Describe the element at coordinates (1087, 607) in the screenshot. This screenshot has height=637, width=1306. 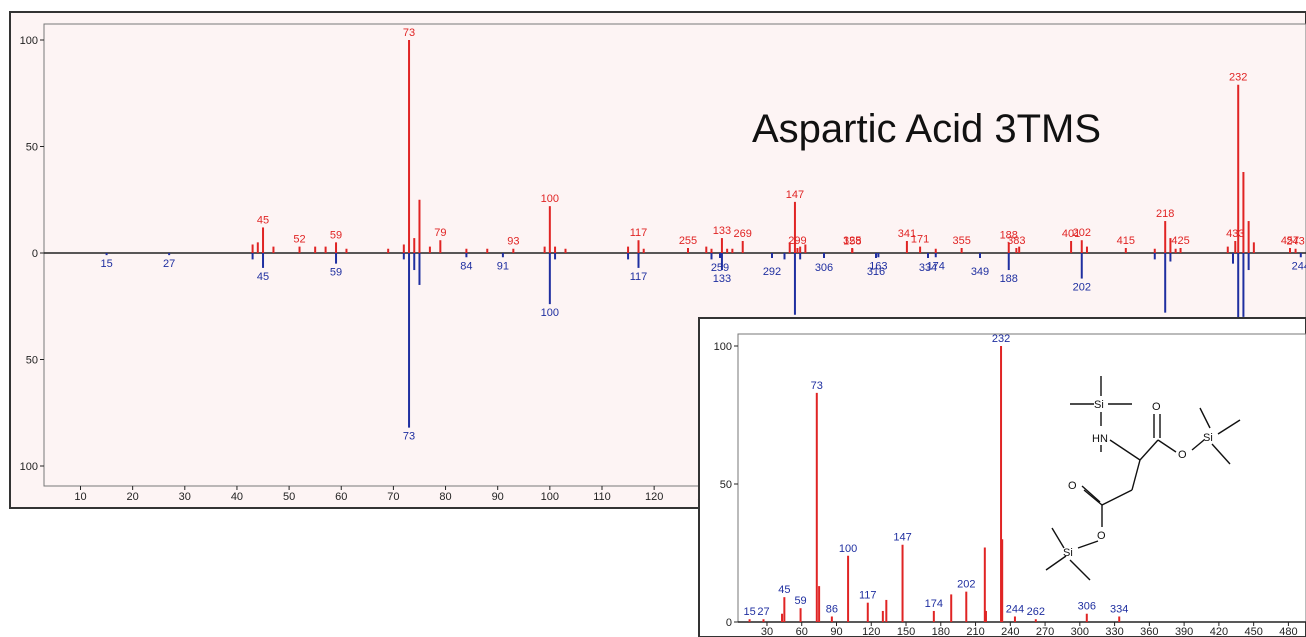
I see `inset-peak-label: 306` at that location.